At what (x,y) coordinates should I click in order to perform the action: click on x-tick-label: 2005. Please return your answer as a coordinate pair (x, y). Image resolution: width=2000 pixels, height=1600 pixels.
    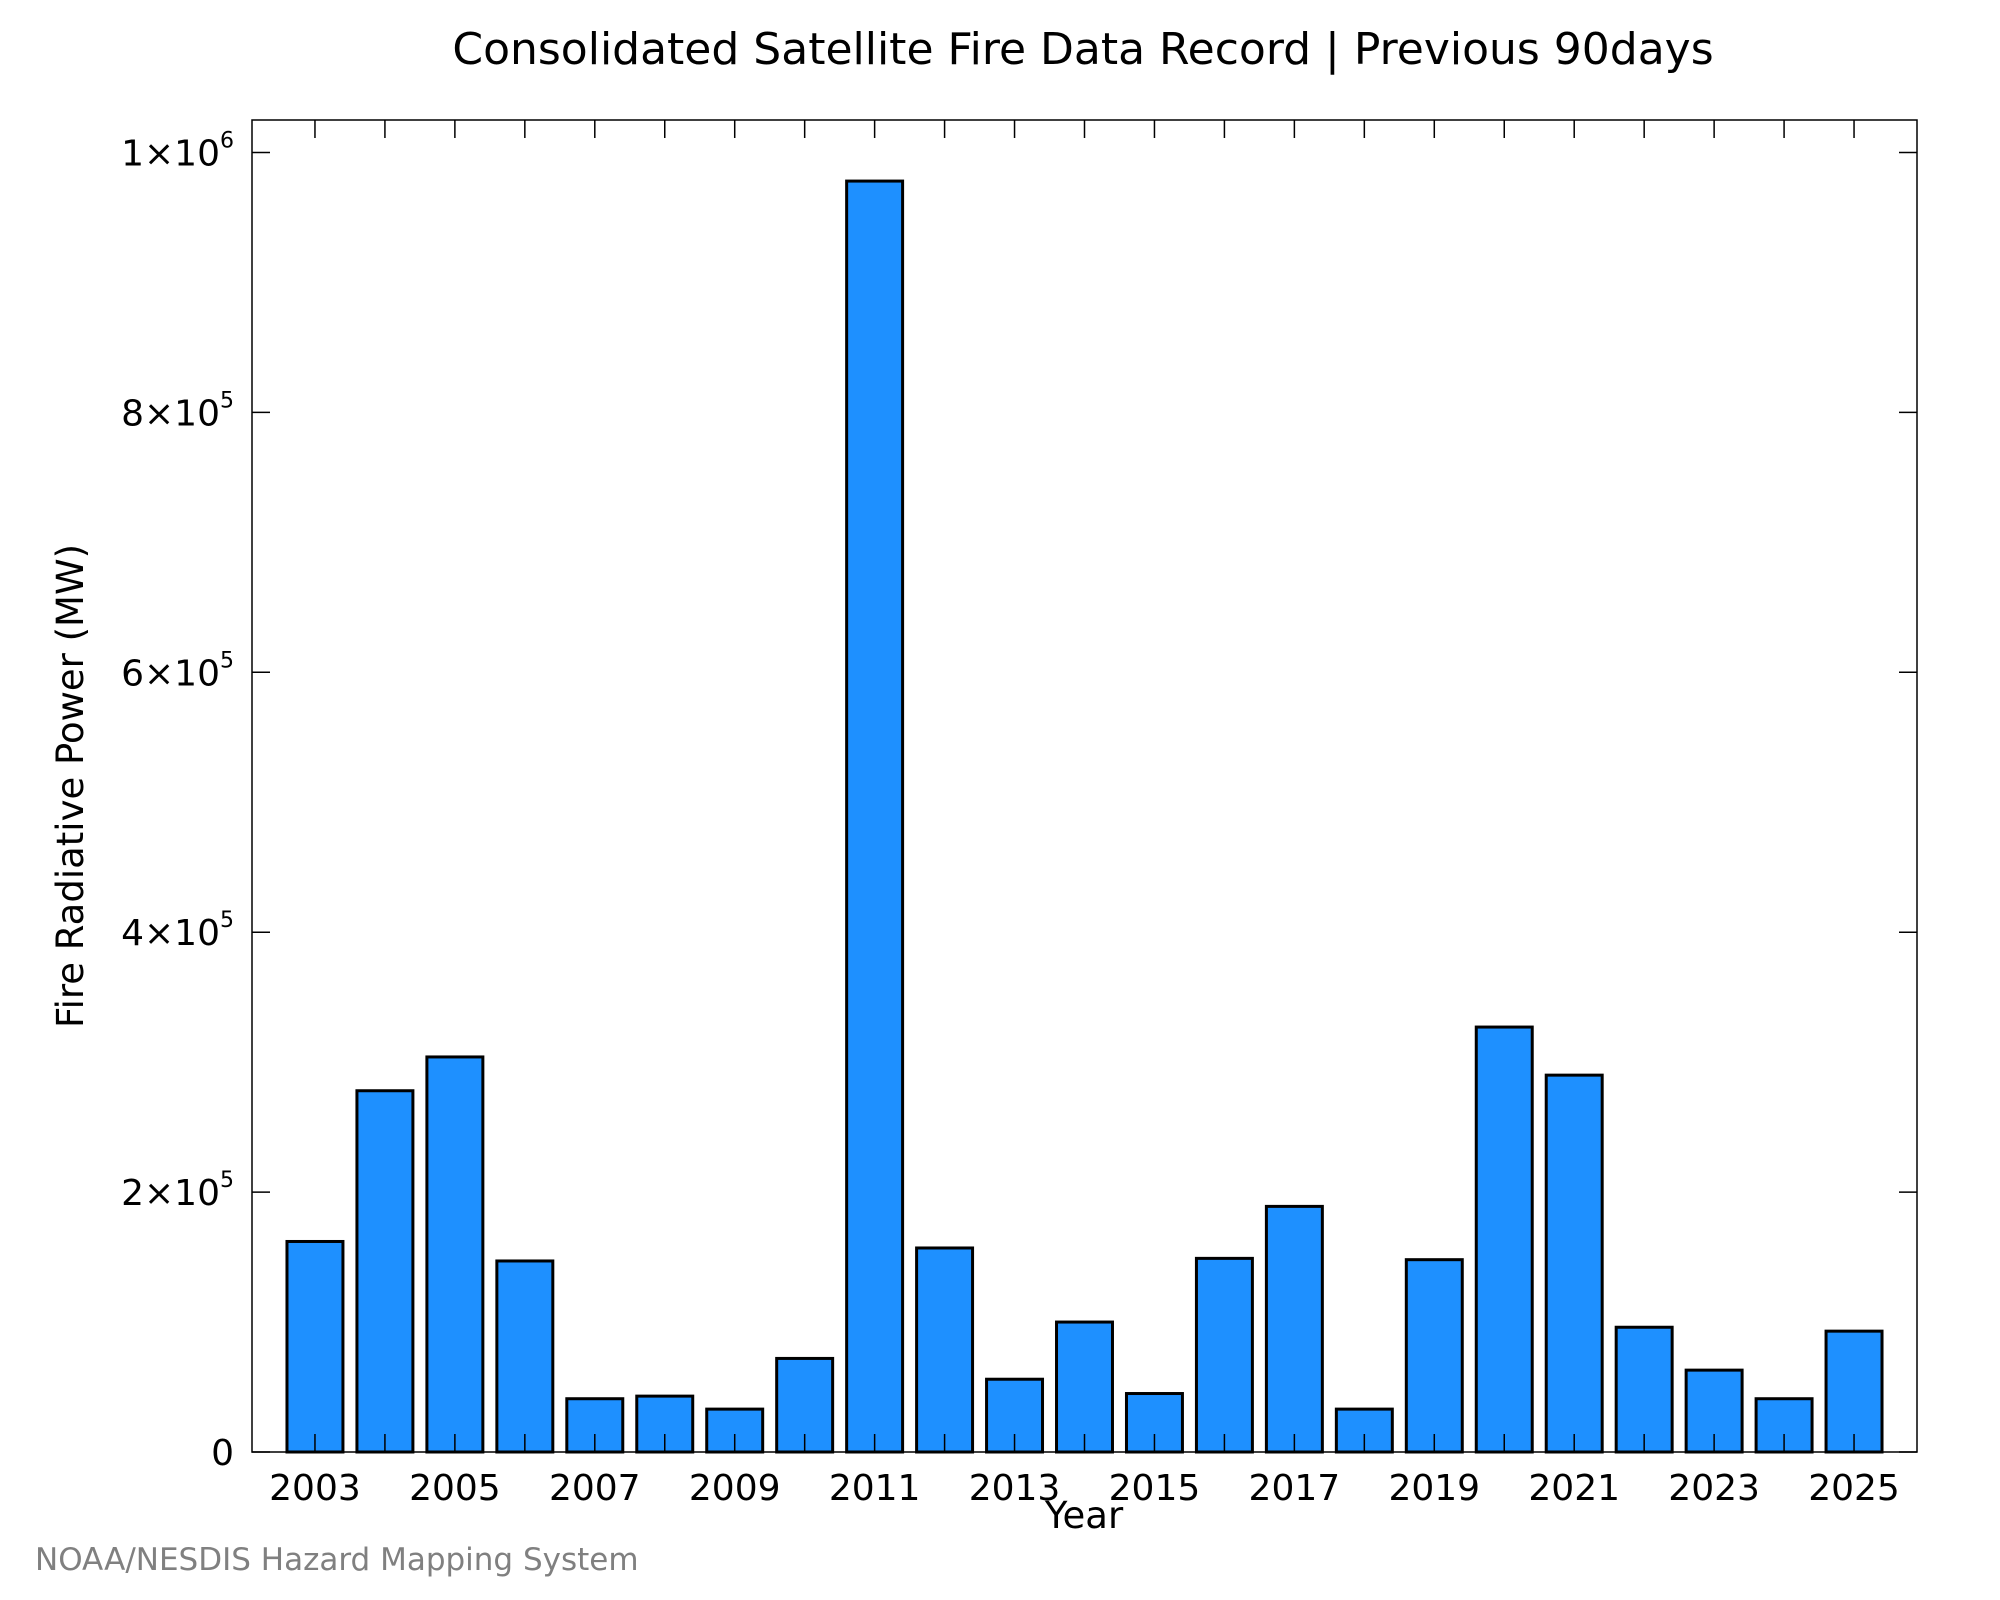
    Looking at the image, I should click on (455, 1488).